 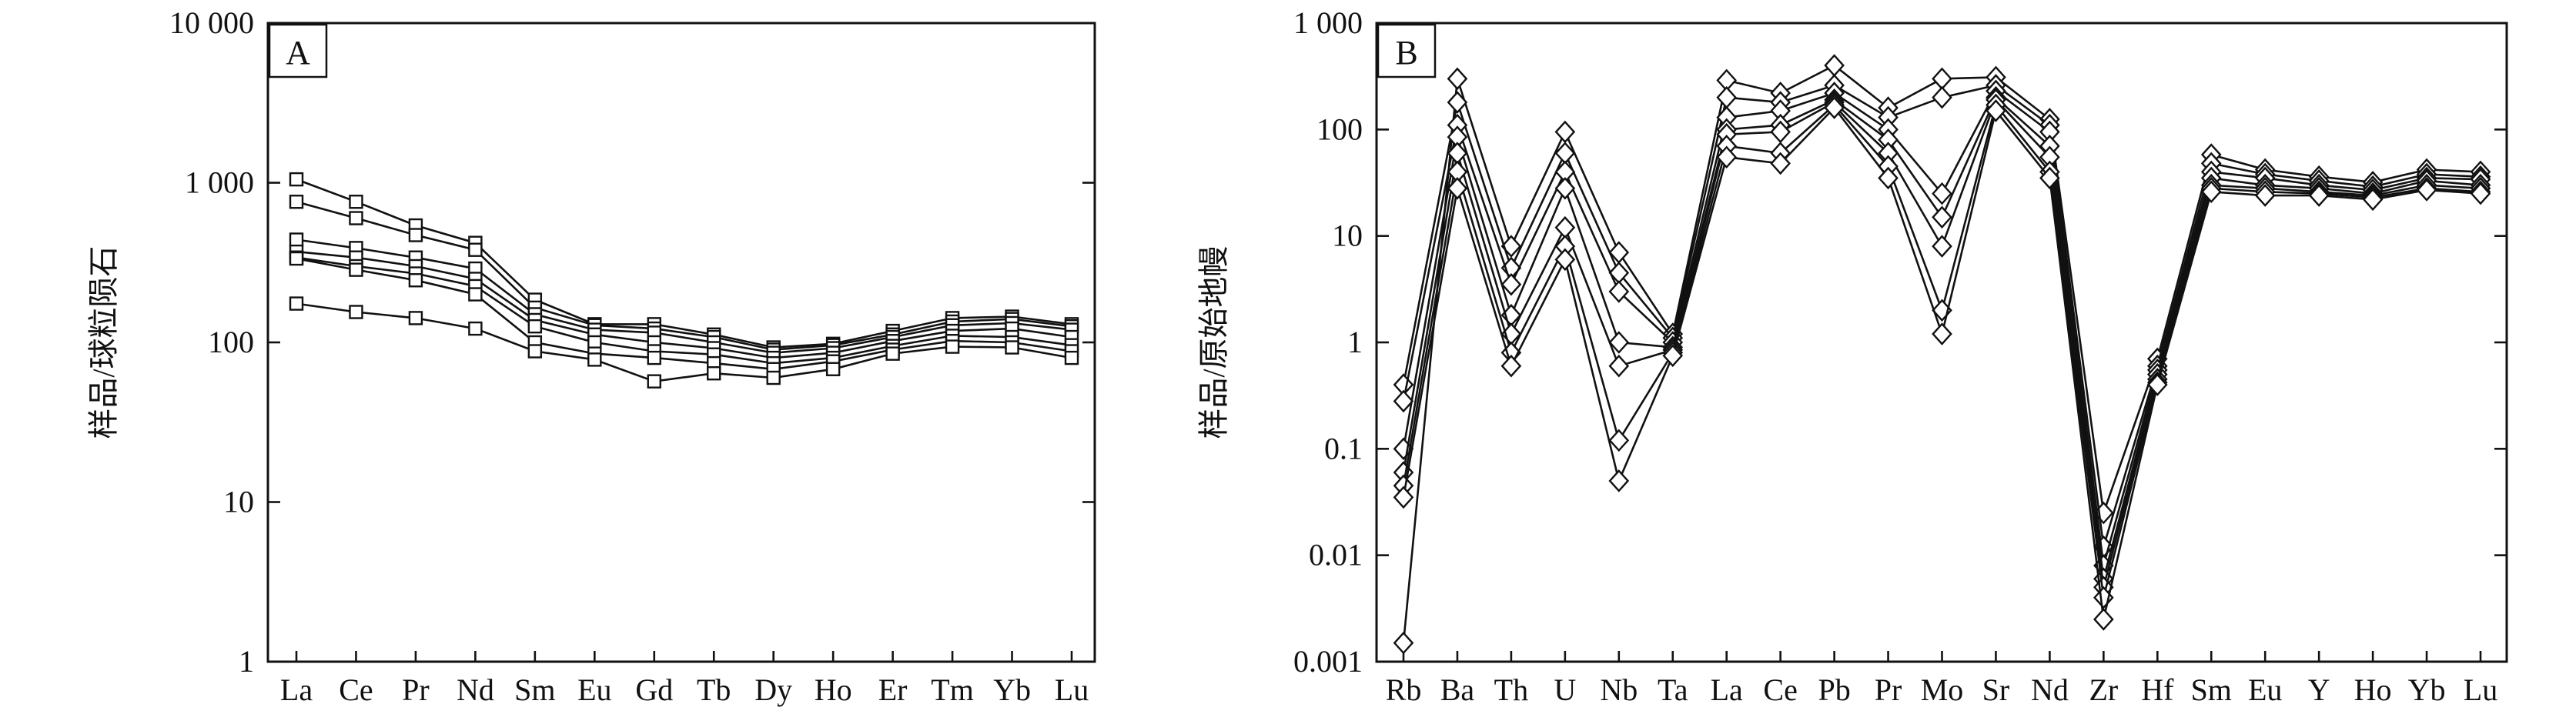 I want to click on panel-b-tag: B, so click(x=1406, y=53).